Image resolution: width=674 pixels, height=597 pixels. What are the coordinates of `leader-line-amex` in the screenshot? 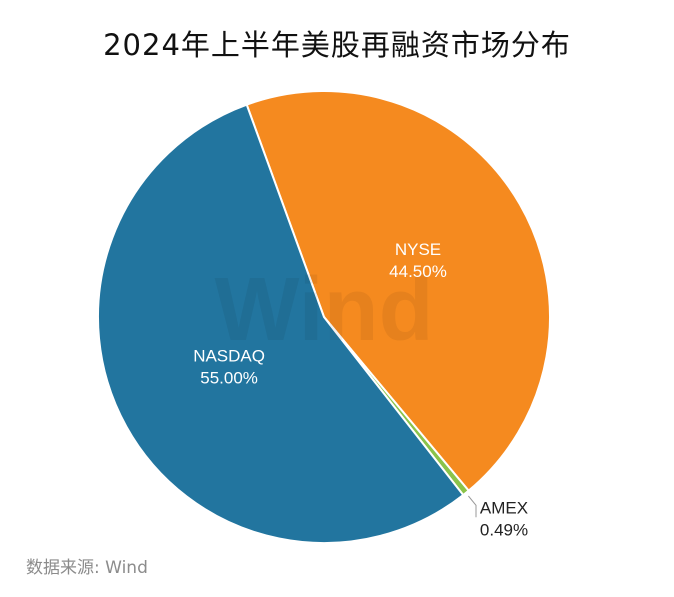 It's located at (472, 506).